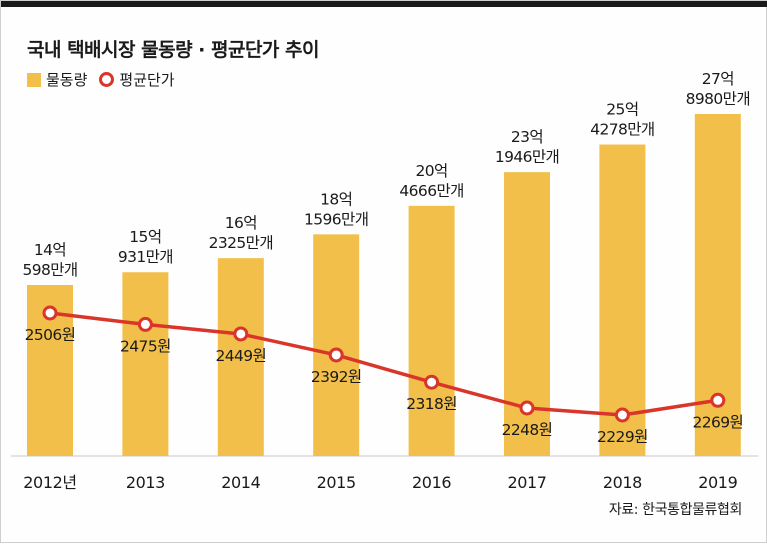 Image resolution: width=767 pixels, height=544 pixels. Describe the element at coordinates (431, 191) in the screenshot. I see `bar-value-label: 4666만개` at that location.